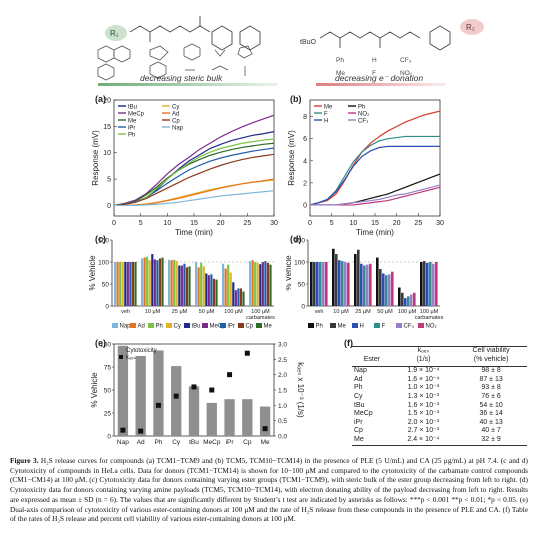 The image size is (538, 544). I want to click on subst-h: H, so click(374, 60).